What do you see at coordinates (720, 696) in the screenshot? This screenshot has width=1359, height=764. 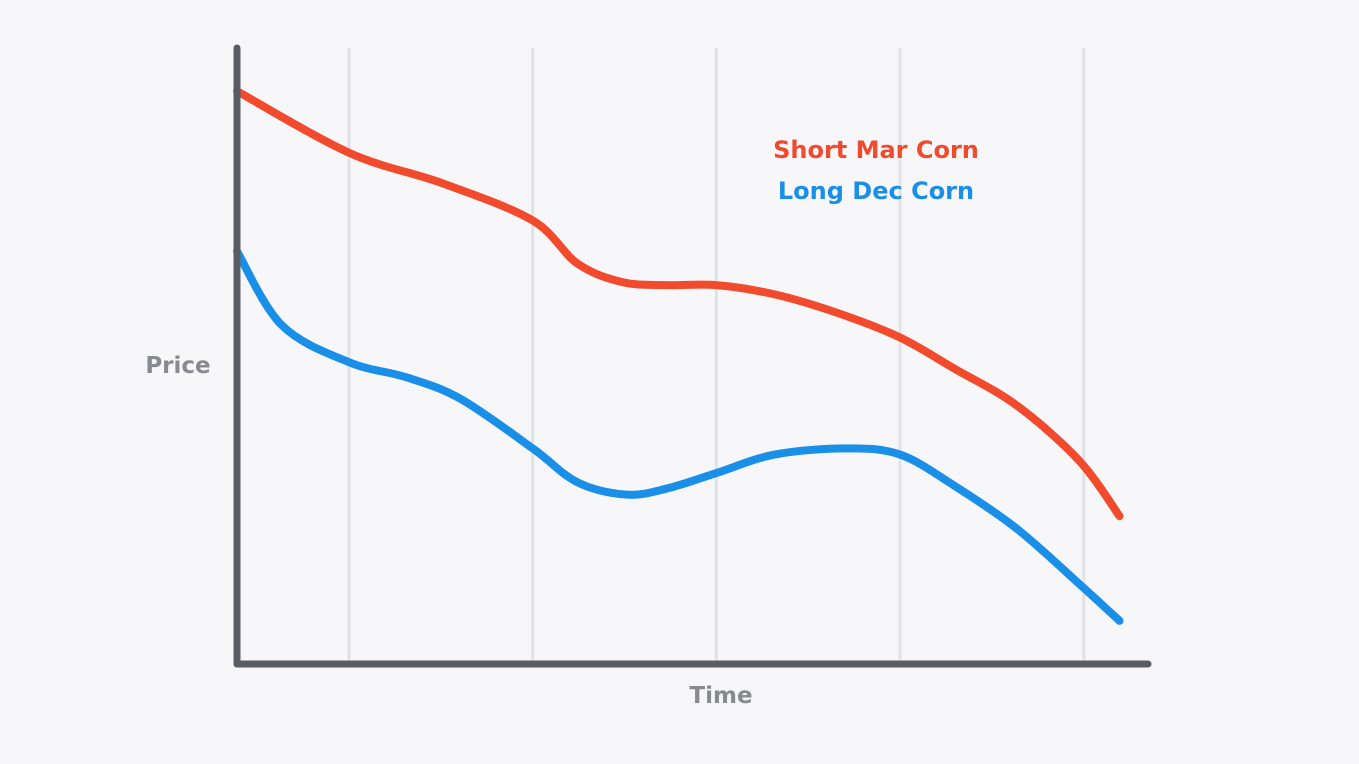 I see `x-axis-label: Time` at bounding box center [720, 696].